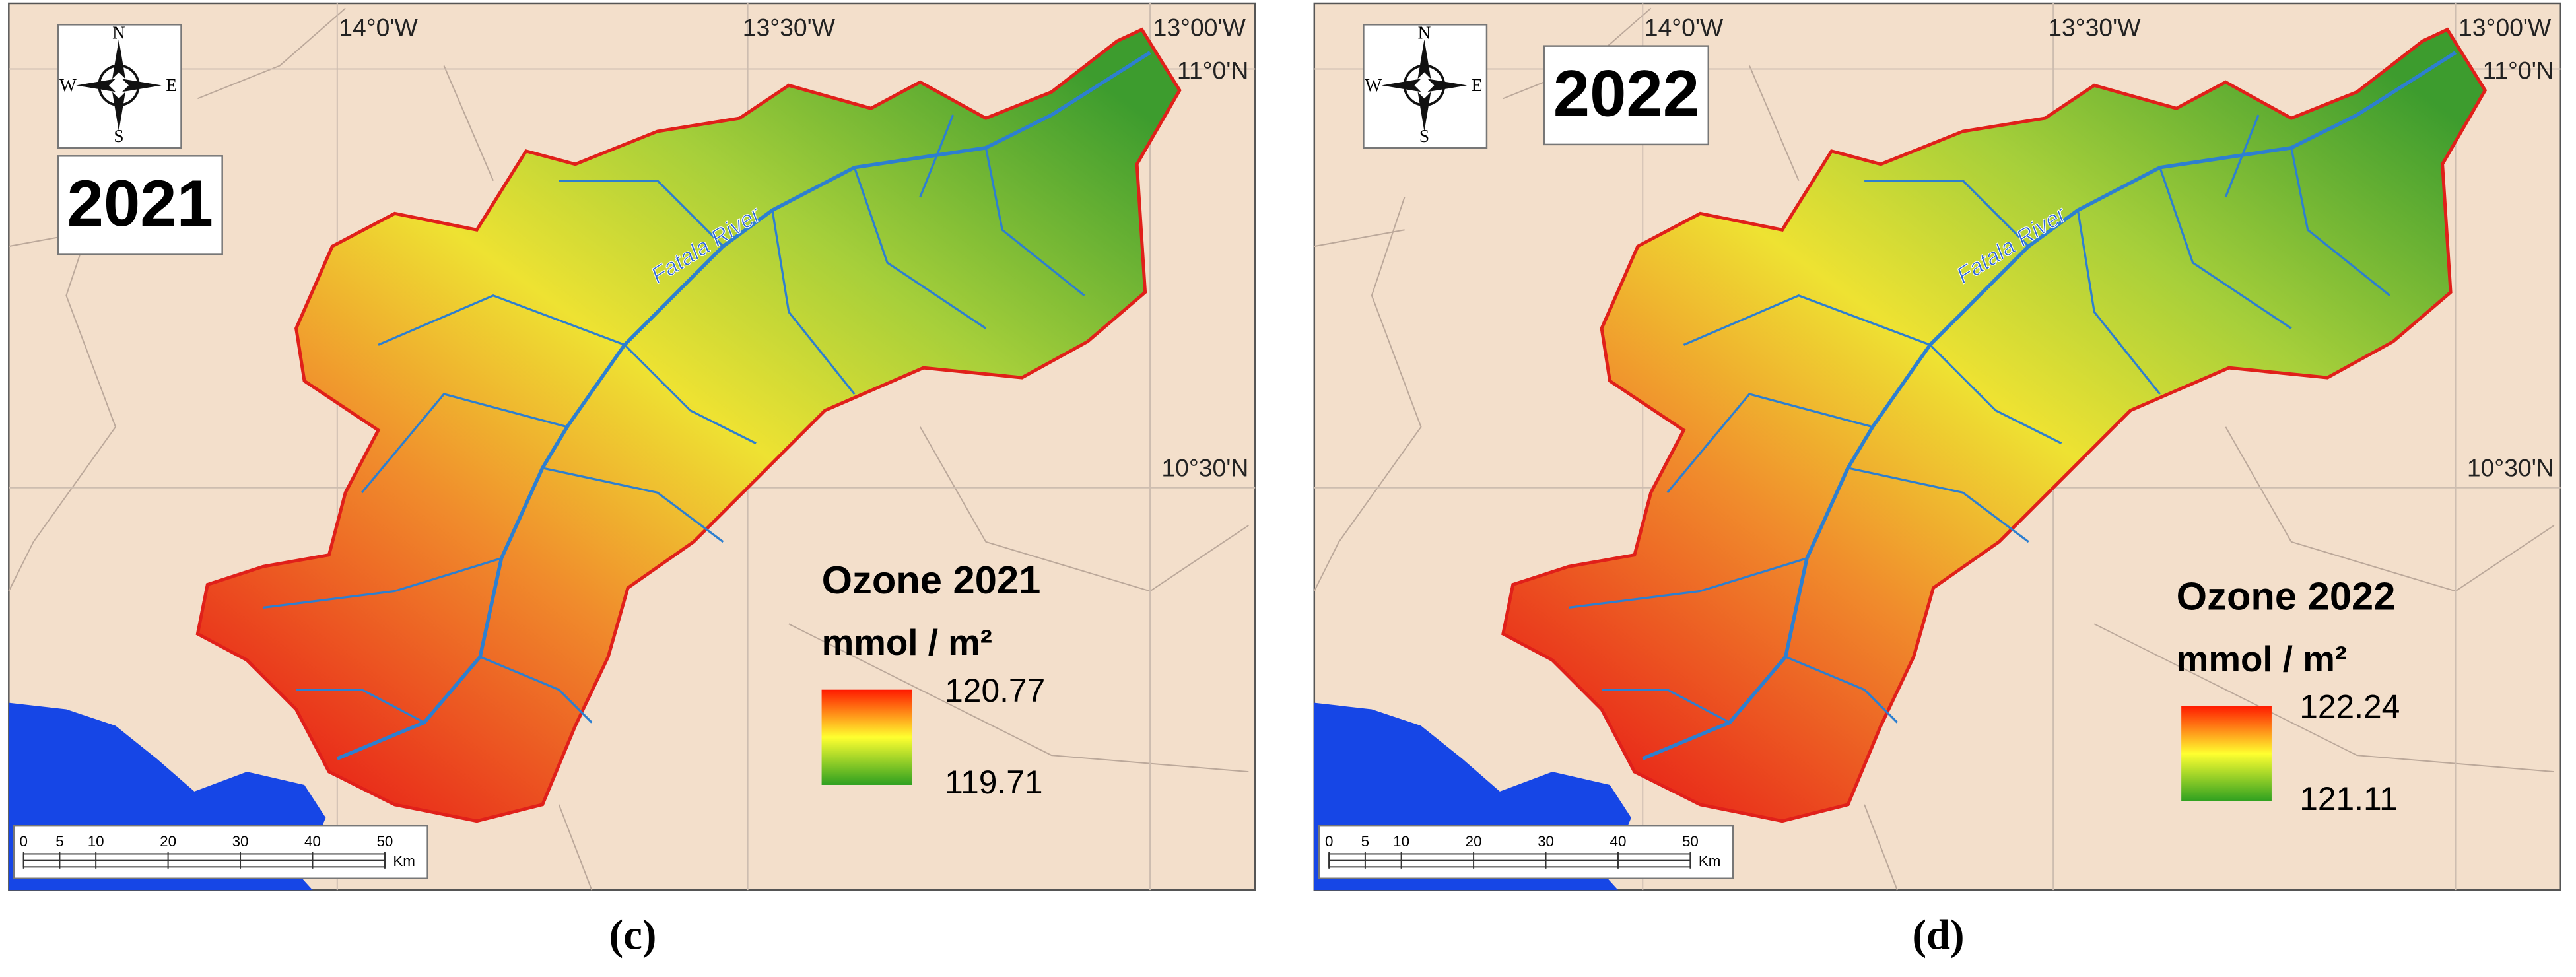 The height and width of the screenshot is (977, 2576). Describe the element at coordinates (1938, 935) in the screenshot. I see `caption: (d)` at that location.